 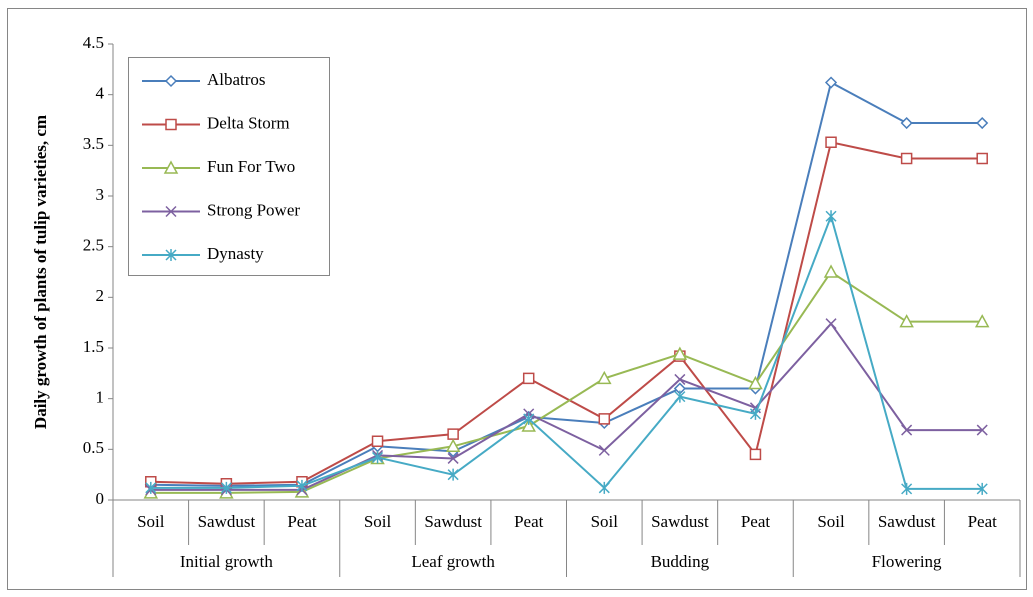 I want to click on y-tick-label: 3.5, so click(x=93, y=143).